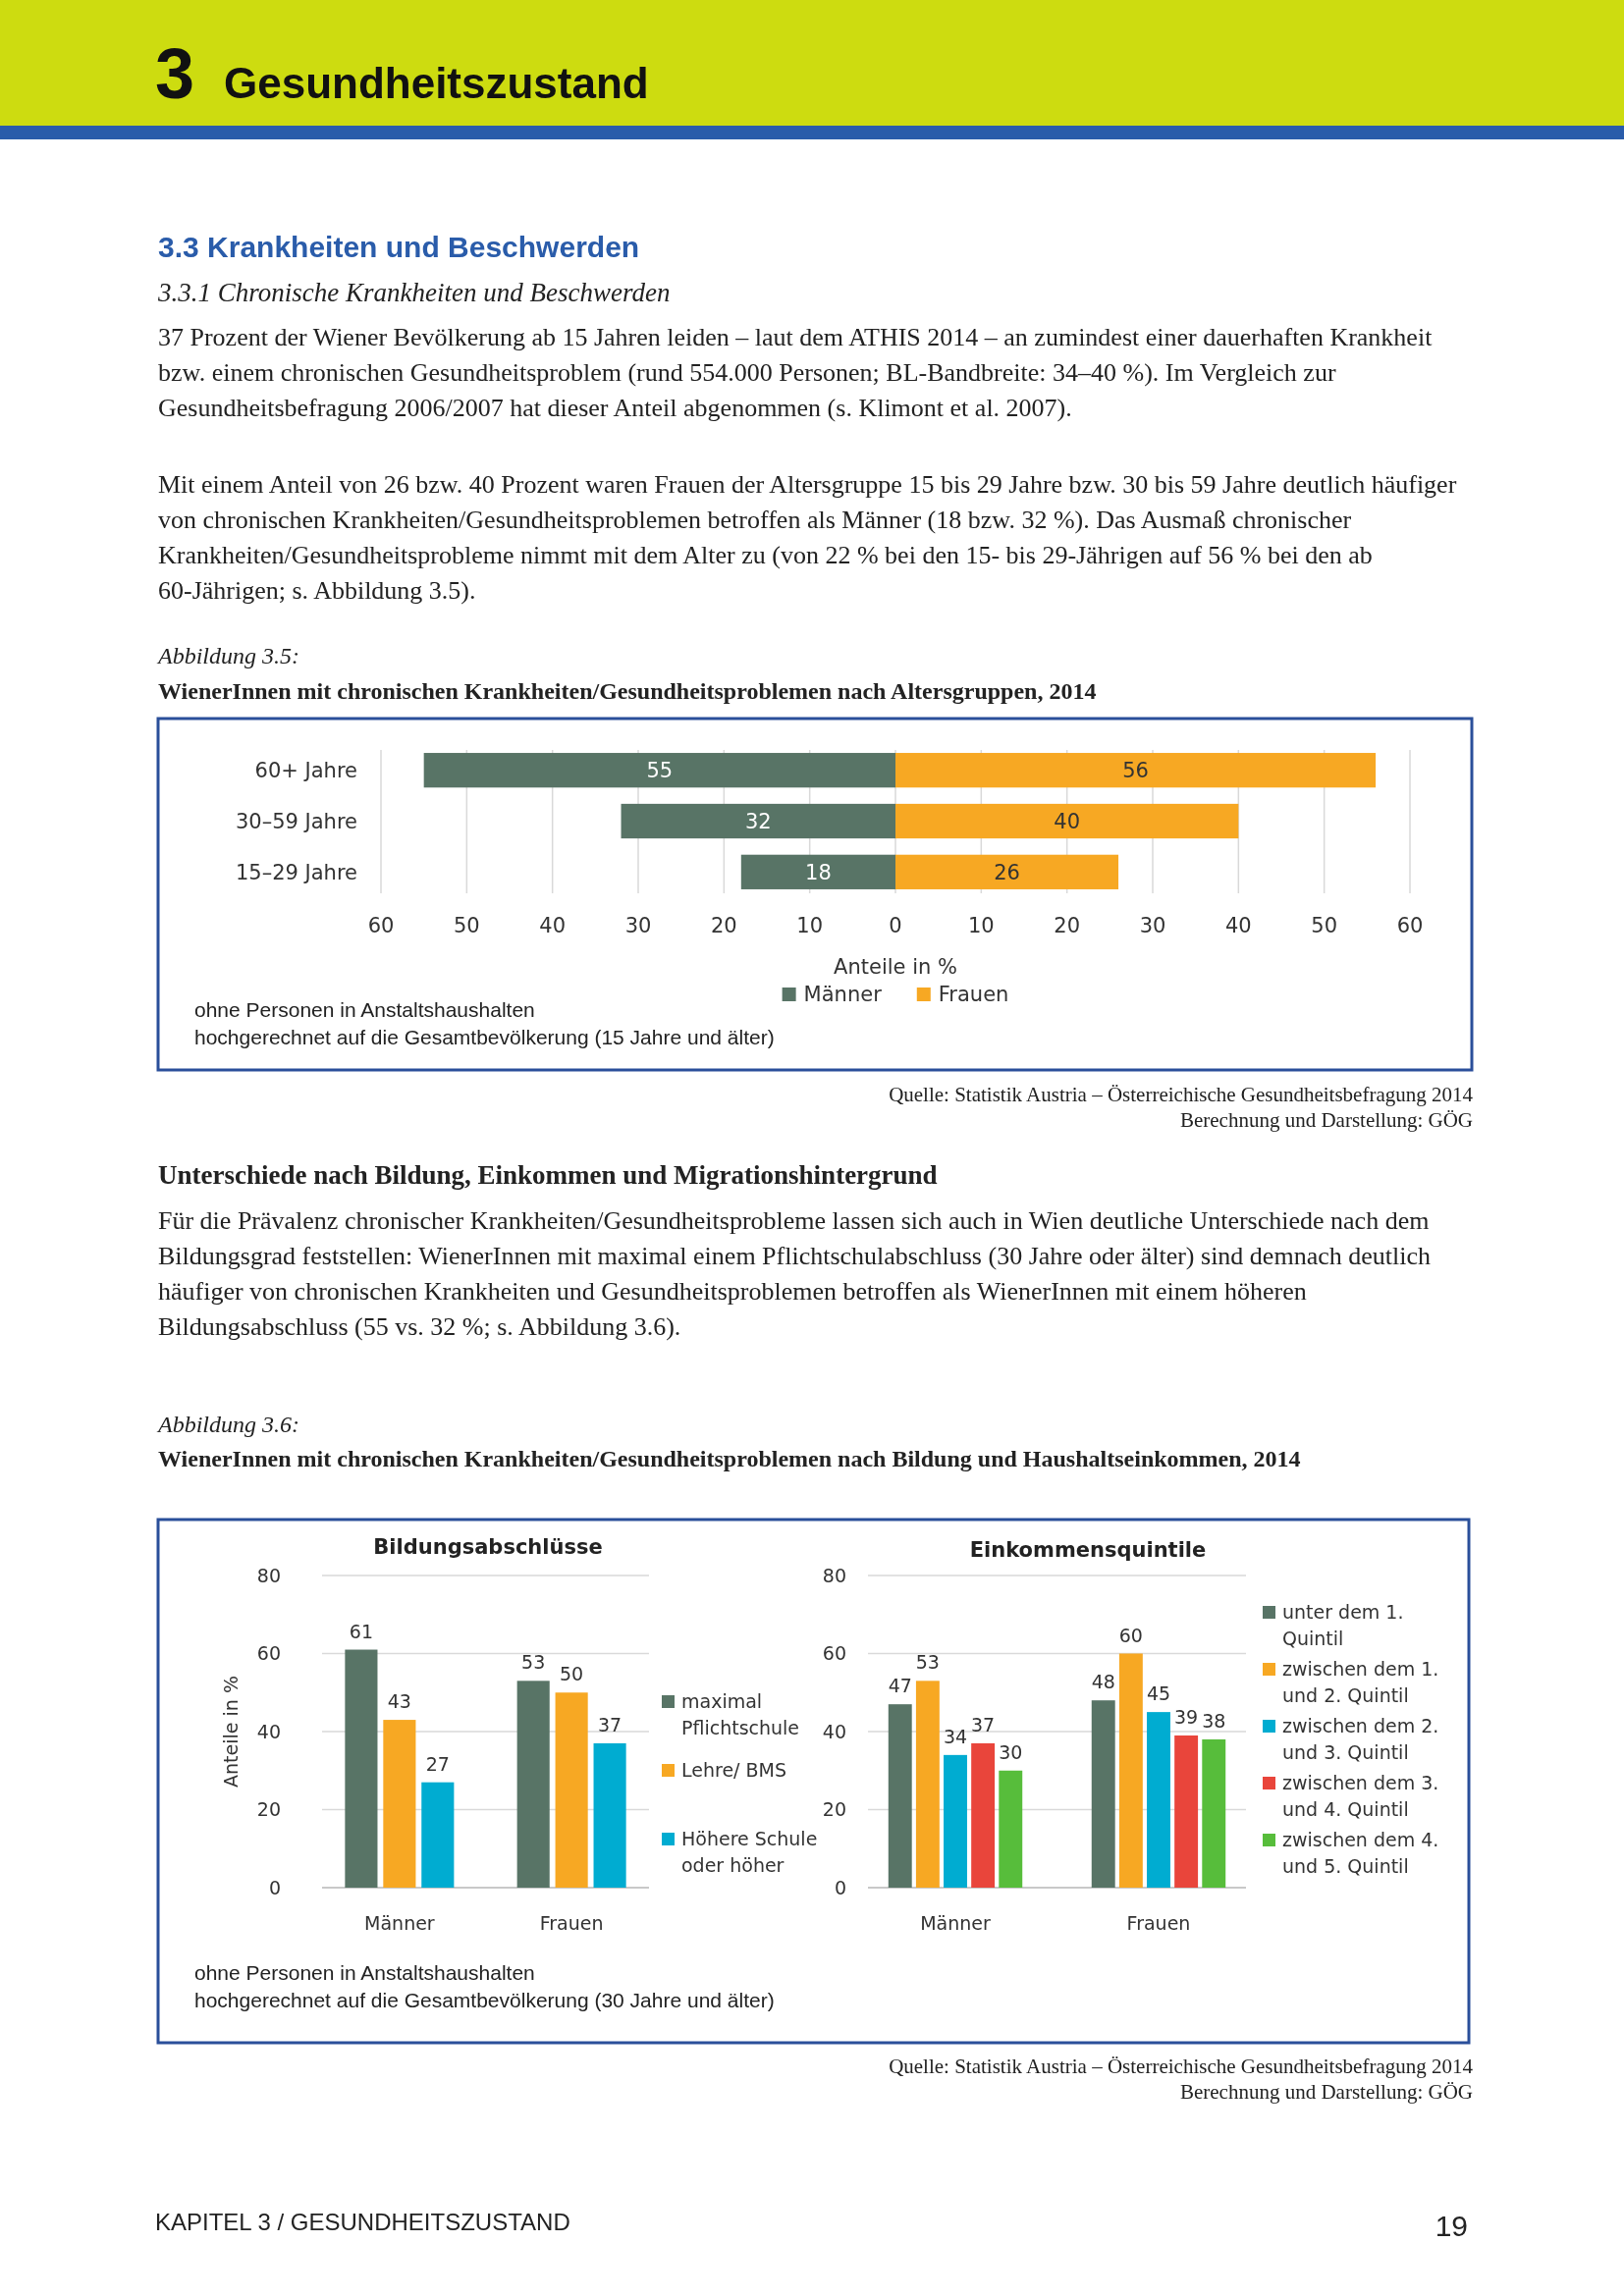 Image resolution: width=1624 pixels, height=2296 pixels. What do you see at coordinates (296, 872) in the screenshot?
I see `y-tick-label: 15–29 Jahre` at bounding box center [296, 872].